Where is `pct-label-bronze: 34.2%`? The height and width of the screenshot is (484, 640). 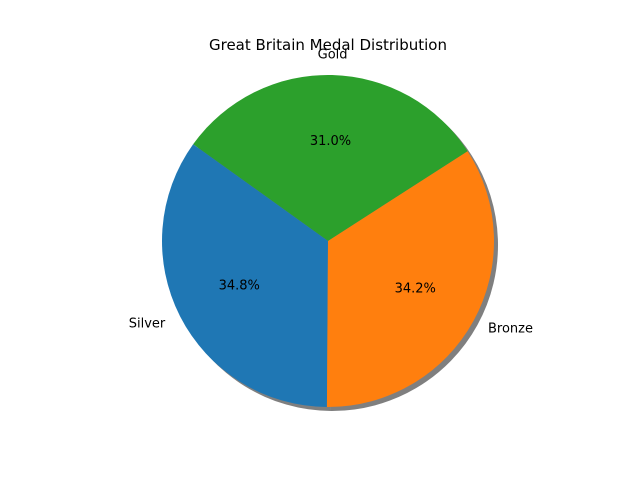
pct-label-bronze: 34.2% is located at coordinates (415, 288).